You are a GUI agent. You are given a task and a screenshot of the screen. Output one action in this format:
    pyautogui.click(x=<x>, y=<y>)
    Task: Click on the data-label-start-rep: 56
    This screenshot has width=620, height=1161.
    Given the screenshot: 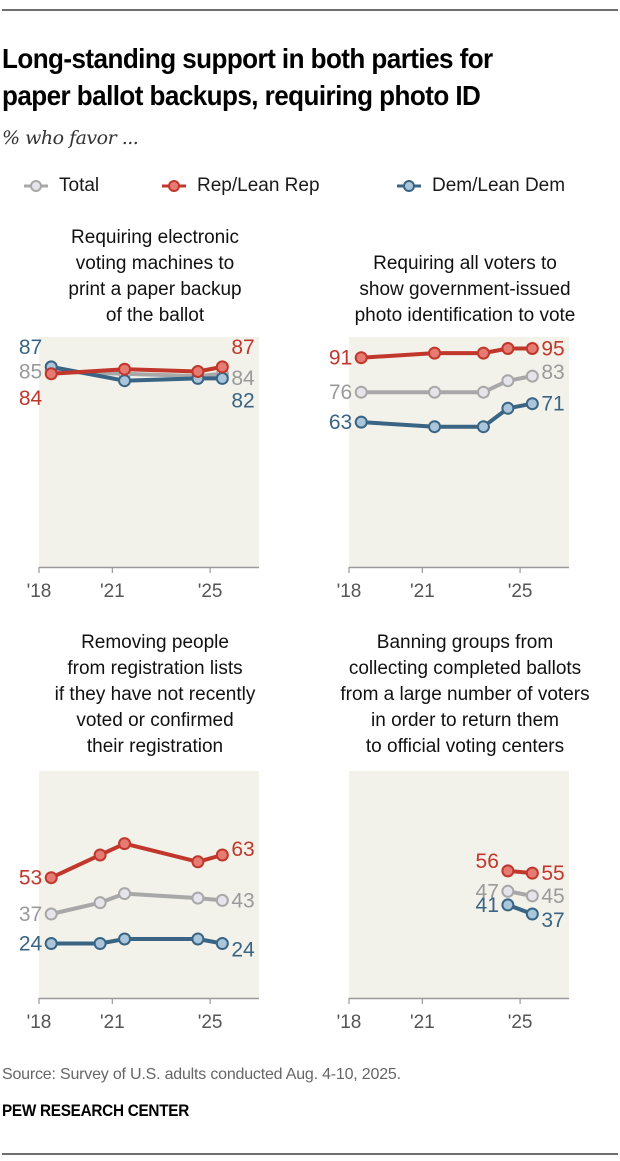 What is the action you would take?
    pyautogui.click(x=487, y=861)
    